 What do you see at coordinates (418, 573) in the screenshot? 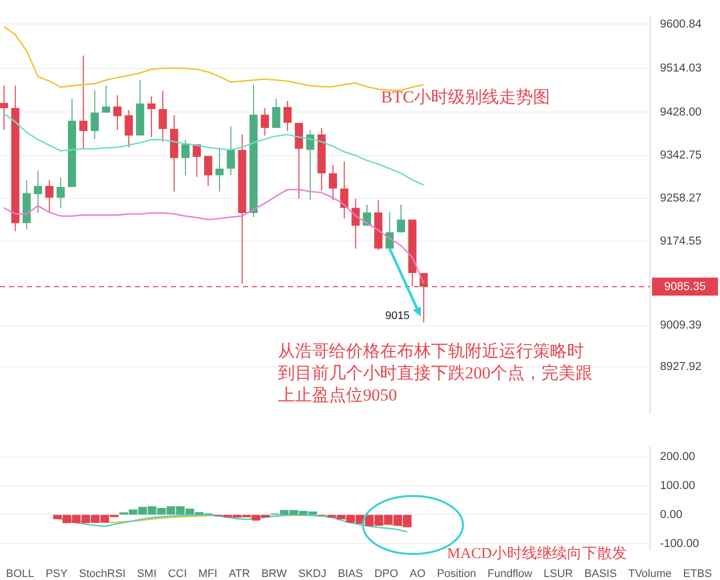
I see `text: AO` at bounding box center [418, 573].